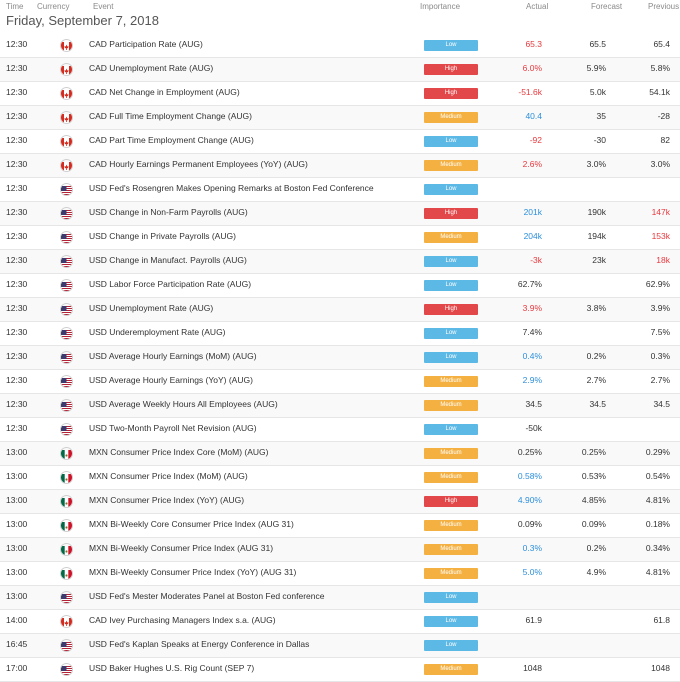 The height and width of the screenshot is (682, 680). I want to click on actual-value: -3k, so click(536, 260).